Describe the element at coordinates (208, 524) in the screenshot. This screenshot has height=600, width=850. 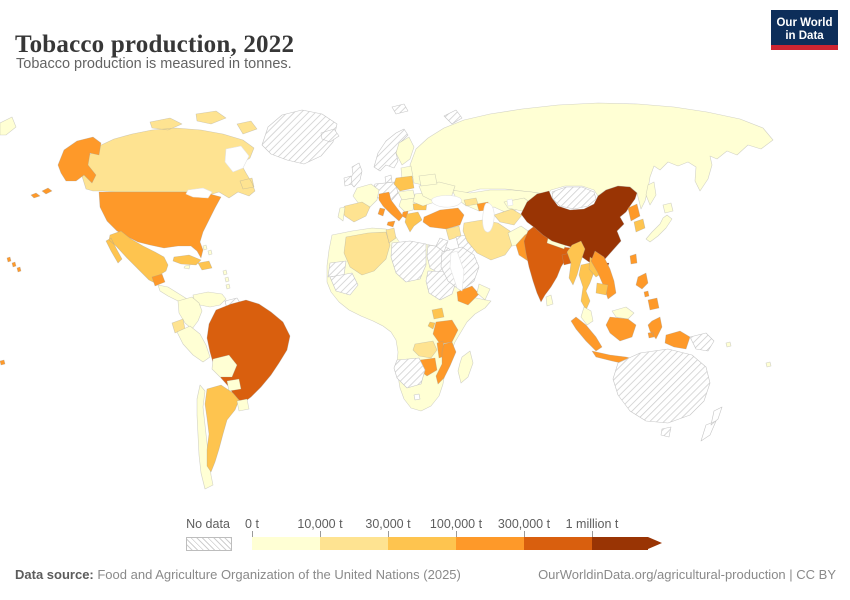
I see `legend-no-data-label: No data` at that location.